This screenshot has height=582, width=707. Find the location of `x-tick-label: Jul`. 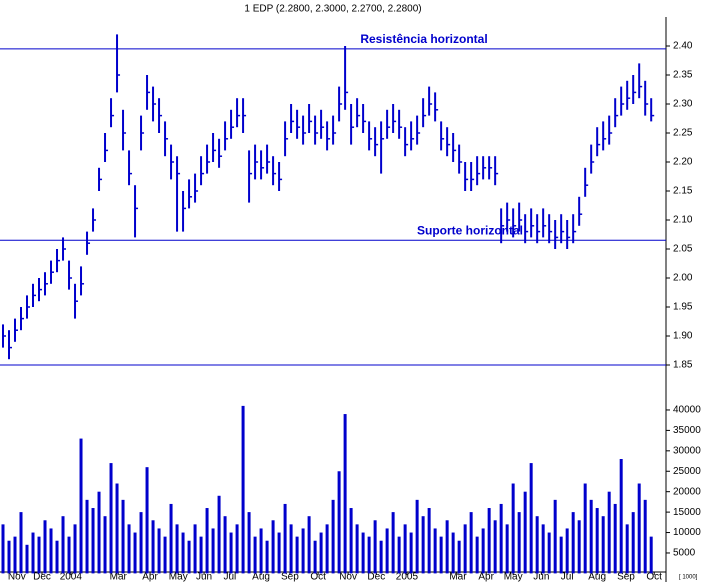

x-tick-label: Jul is located at coordinates (229, 577).